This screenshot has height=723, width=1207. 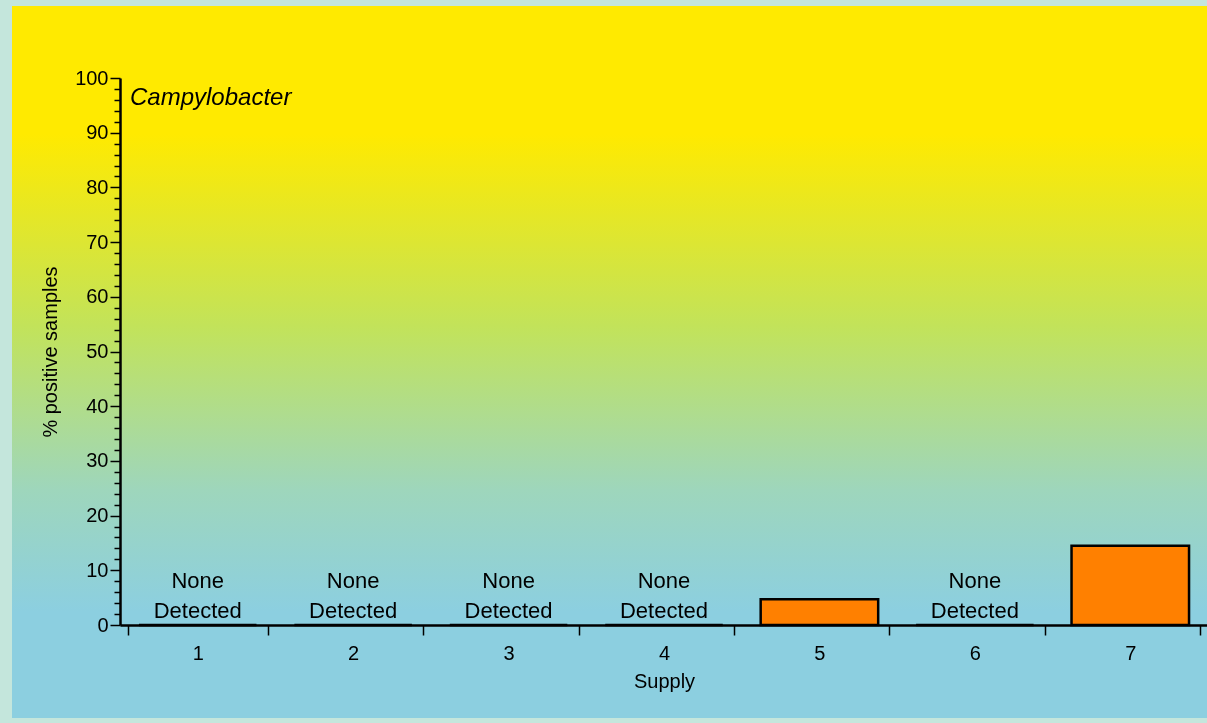 I want to click on y-tick-label: 90, so click(x=97, y=132).